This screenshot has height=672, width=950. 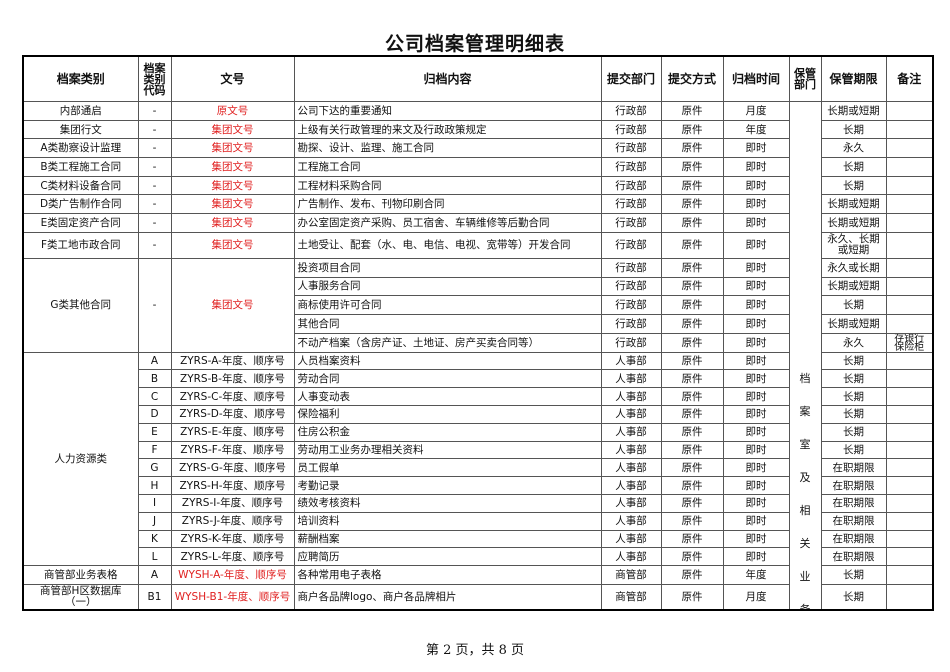 I want to click on retention-period-cell: 永久、长期或短期, so click(x=853, y=245).